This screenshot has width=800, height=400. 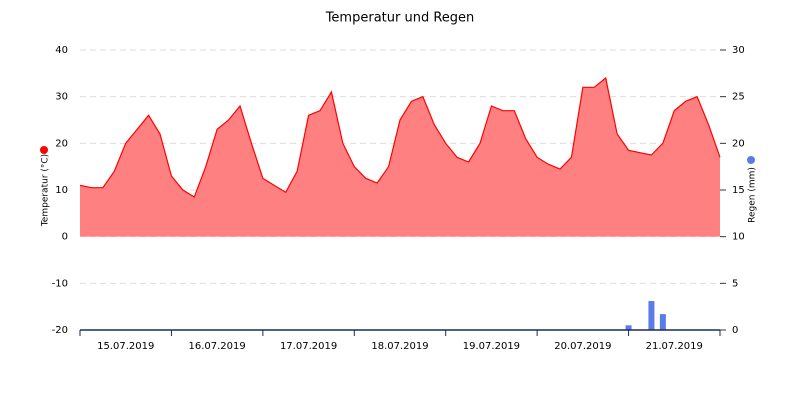 I want to click on y2-tick-label: 5, so click(x=735, y=283).